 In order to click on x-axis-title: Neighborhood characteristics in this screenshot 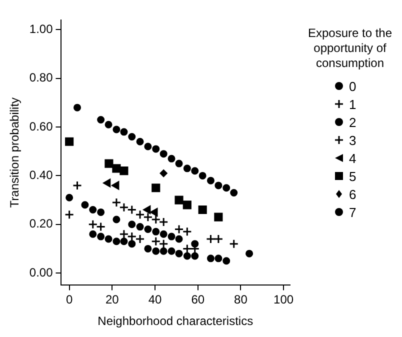, I will do `click(176, 321)`.